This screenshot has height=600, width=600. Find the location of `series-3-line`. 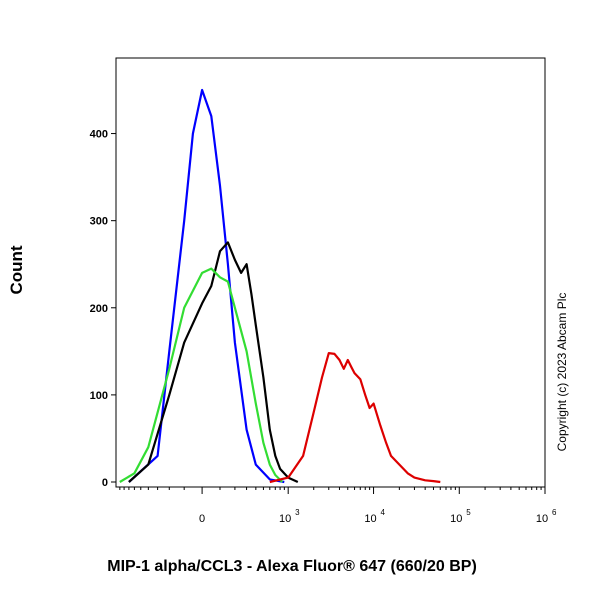

series-3-line is located at coordinates (201, 375).